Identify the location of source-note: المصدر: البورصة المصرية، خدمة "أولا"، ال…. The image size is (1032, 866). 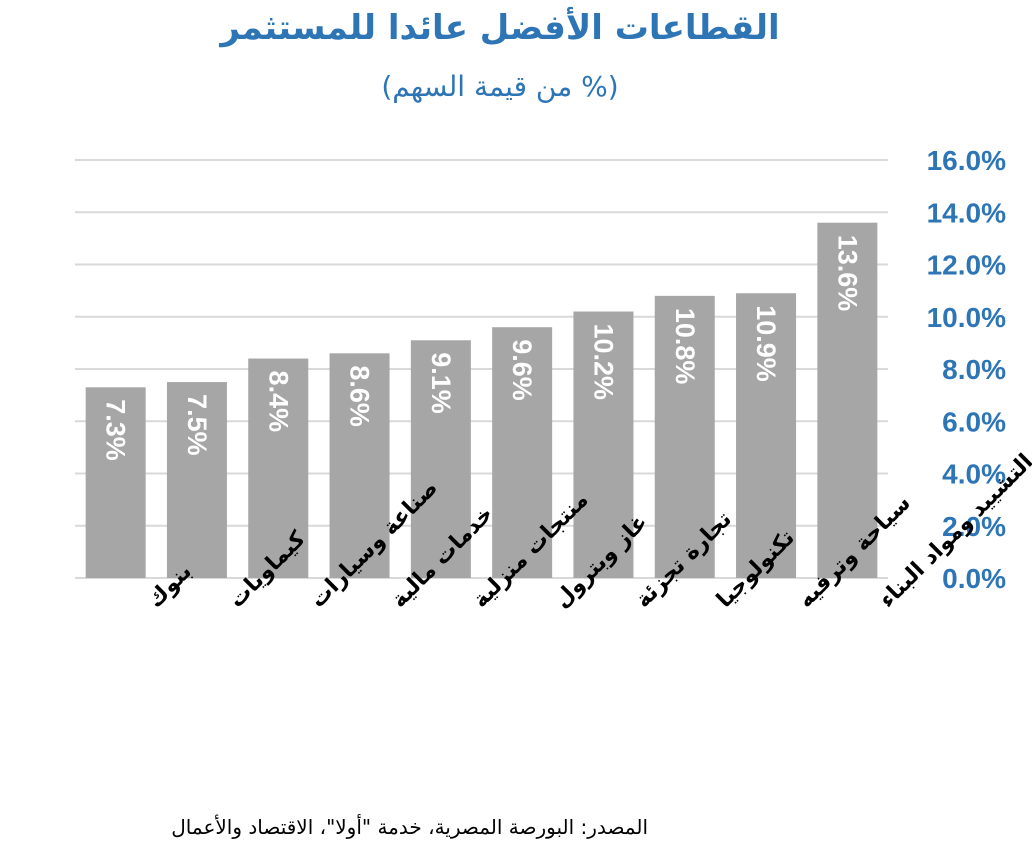
(409, 827).